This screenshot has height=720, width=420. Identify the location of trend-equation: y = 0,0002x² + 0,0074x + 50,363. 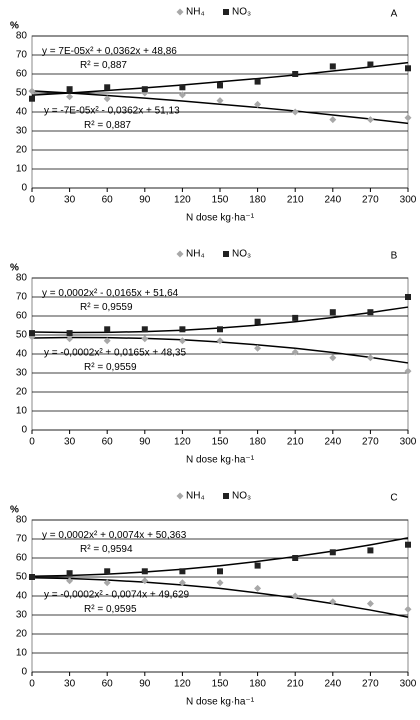
(114, 535).